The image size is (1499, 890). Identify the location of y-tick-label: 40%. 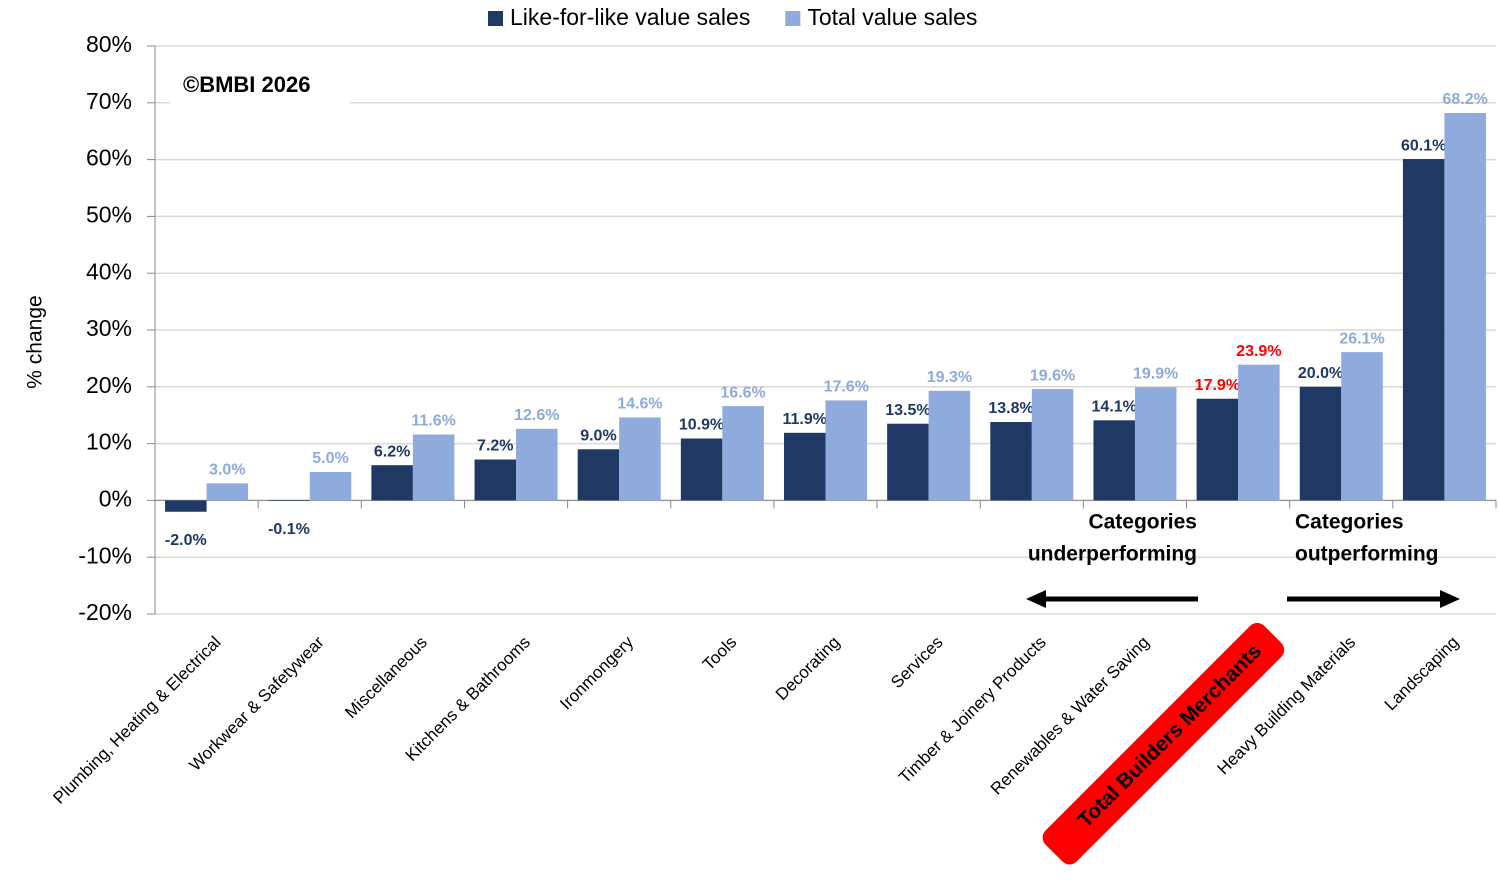
(109, 271).